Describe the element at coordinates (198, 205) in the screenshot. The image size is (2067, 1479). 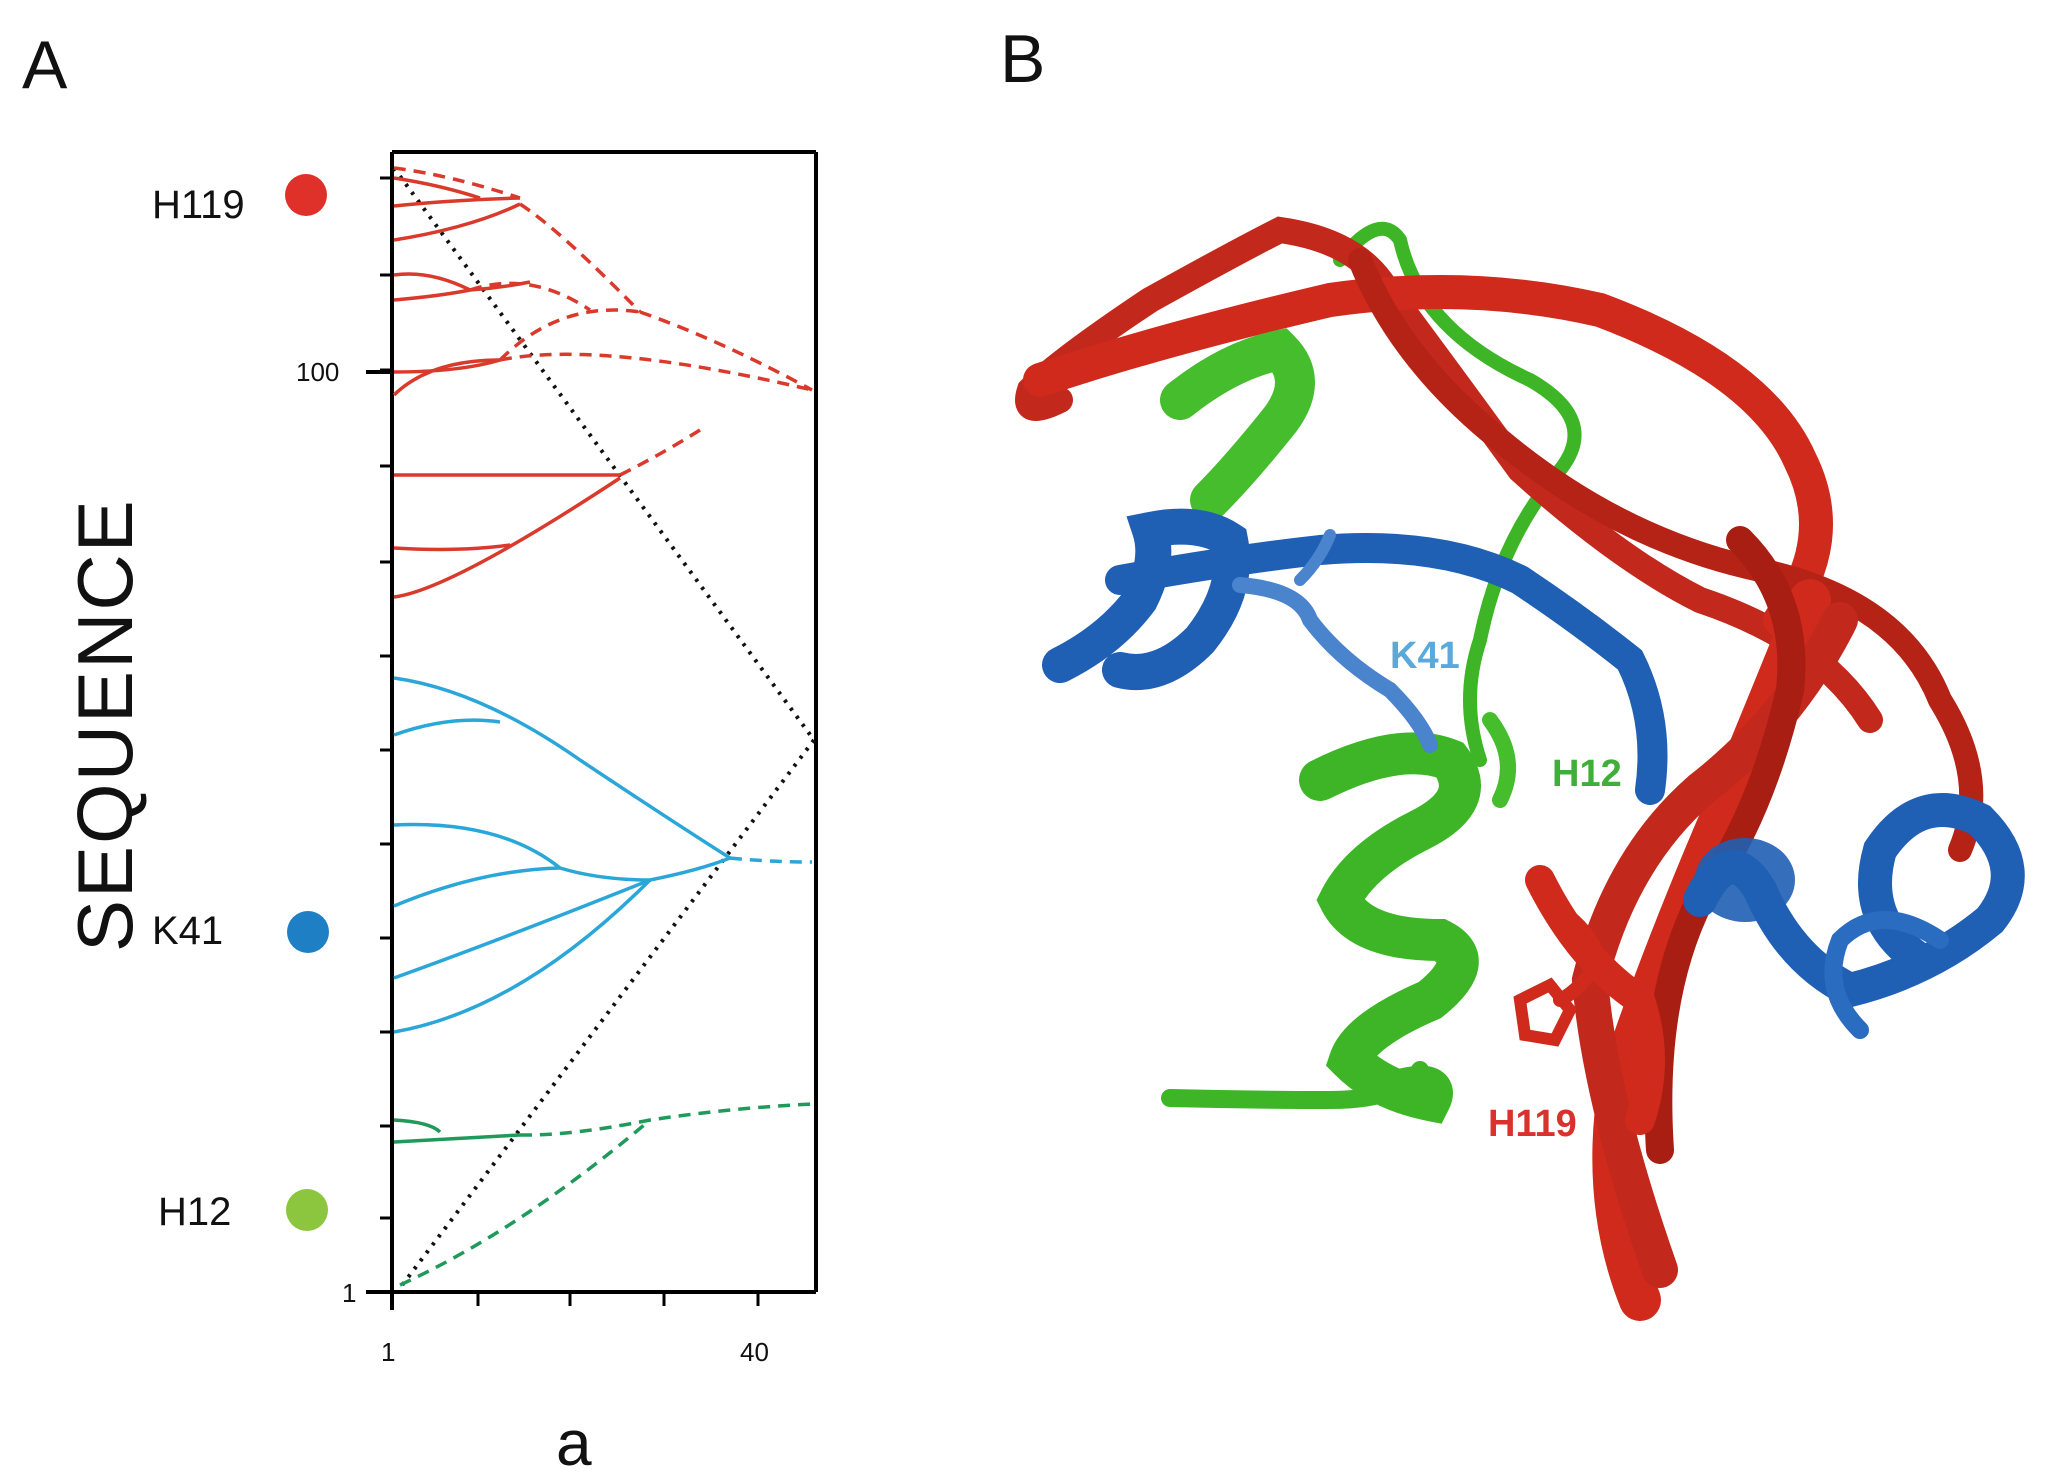
I see `residue-label-h119: H119` at that location.